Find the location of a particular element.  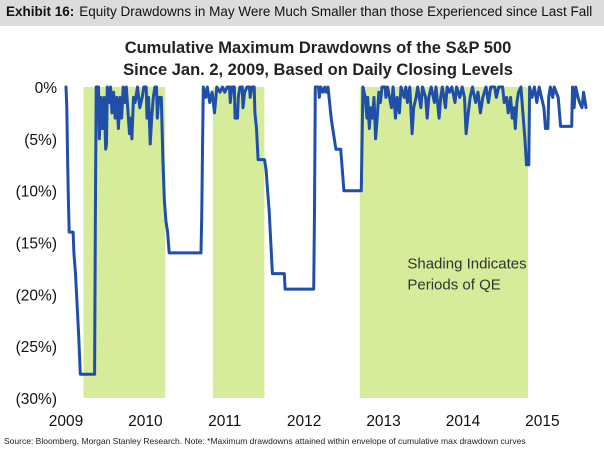

x-tick-label: 2015 is located at coordinates (542, 421).